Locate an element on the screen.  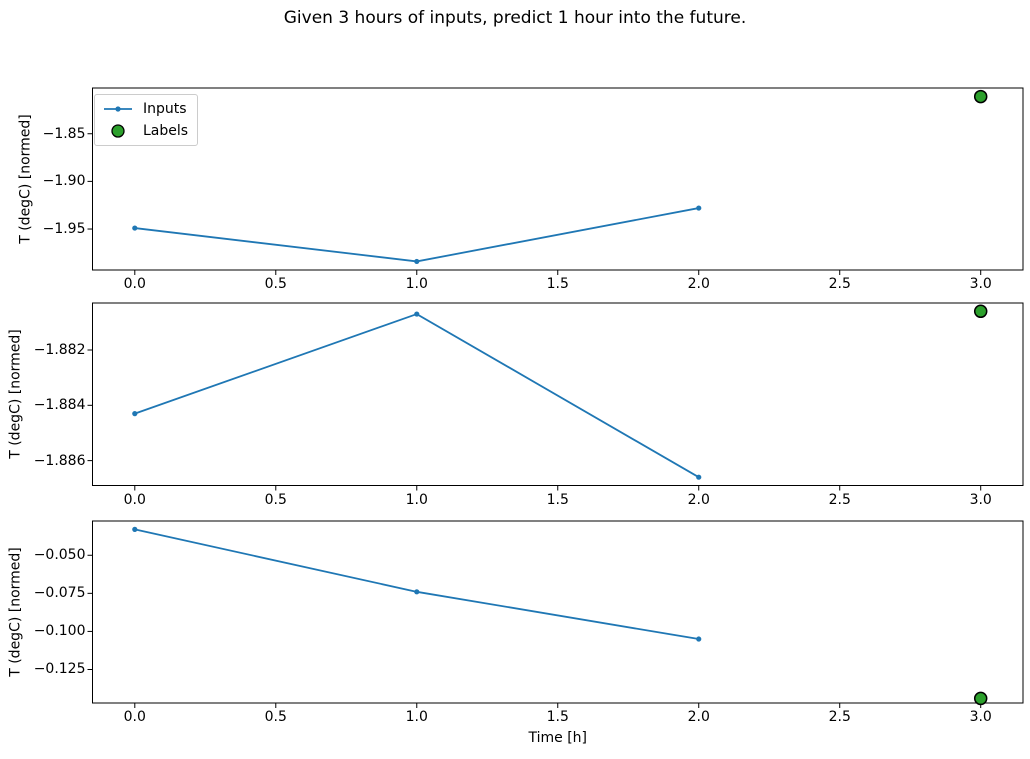
legend-entry-labels: Labels is located at coordinates (145, 131).